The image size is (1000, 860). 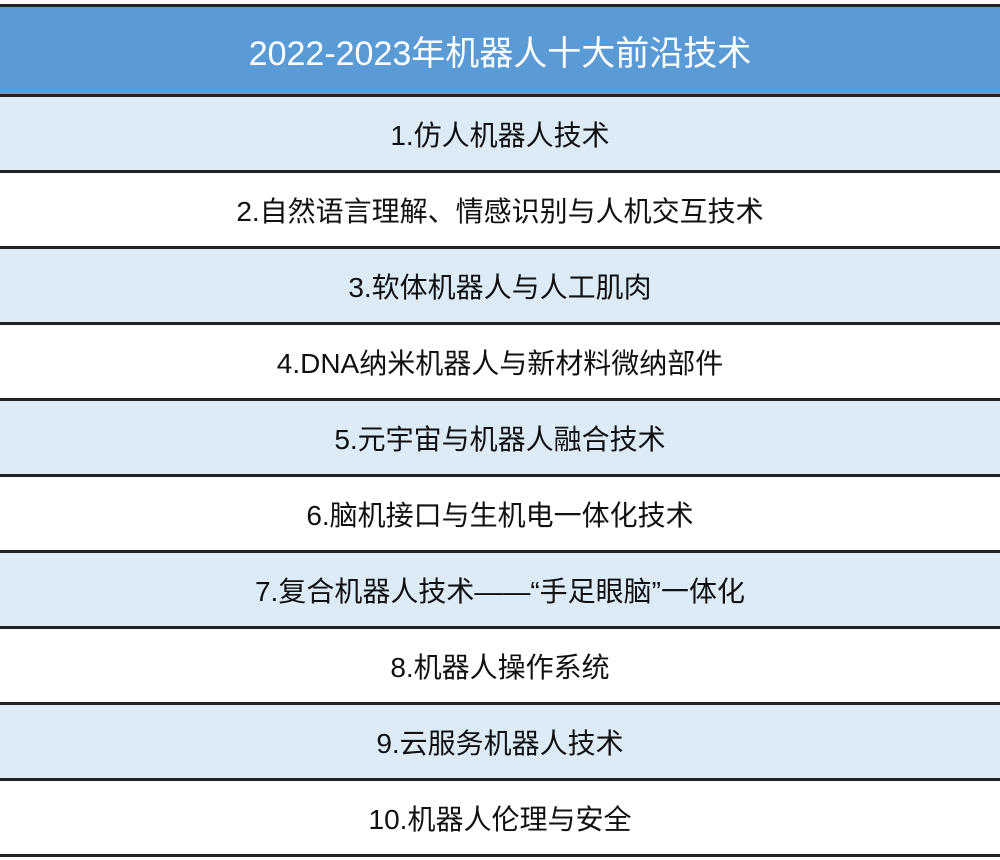 I want to click on table-row: 8.机器人操作系统, so click(x=500, y=667).